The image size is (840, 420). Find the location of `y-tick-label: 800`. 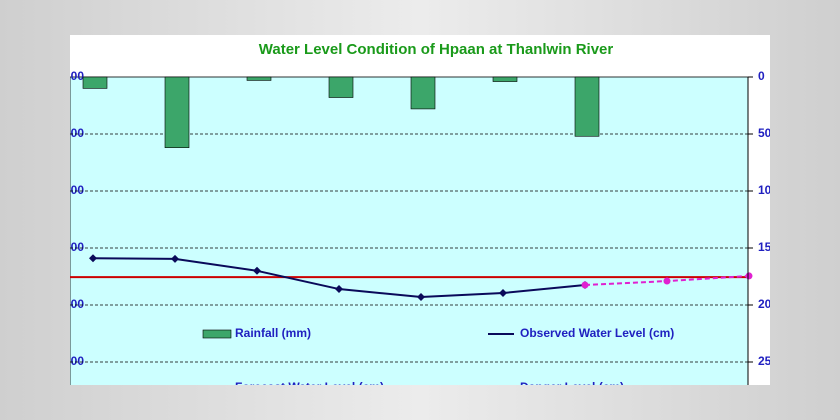

y-tick-label: 800 is located at coordinates (74, 304).